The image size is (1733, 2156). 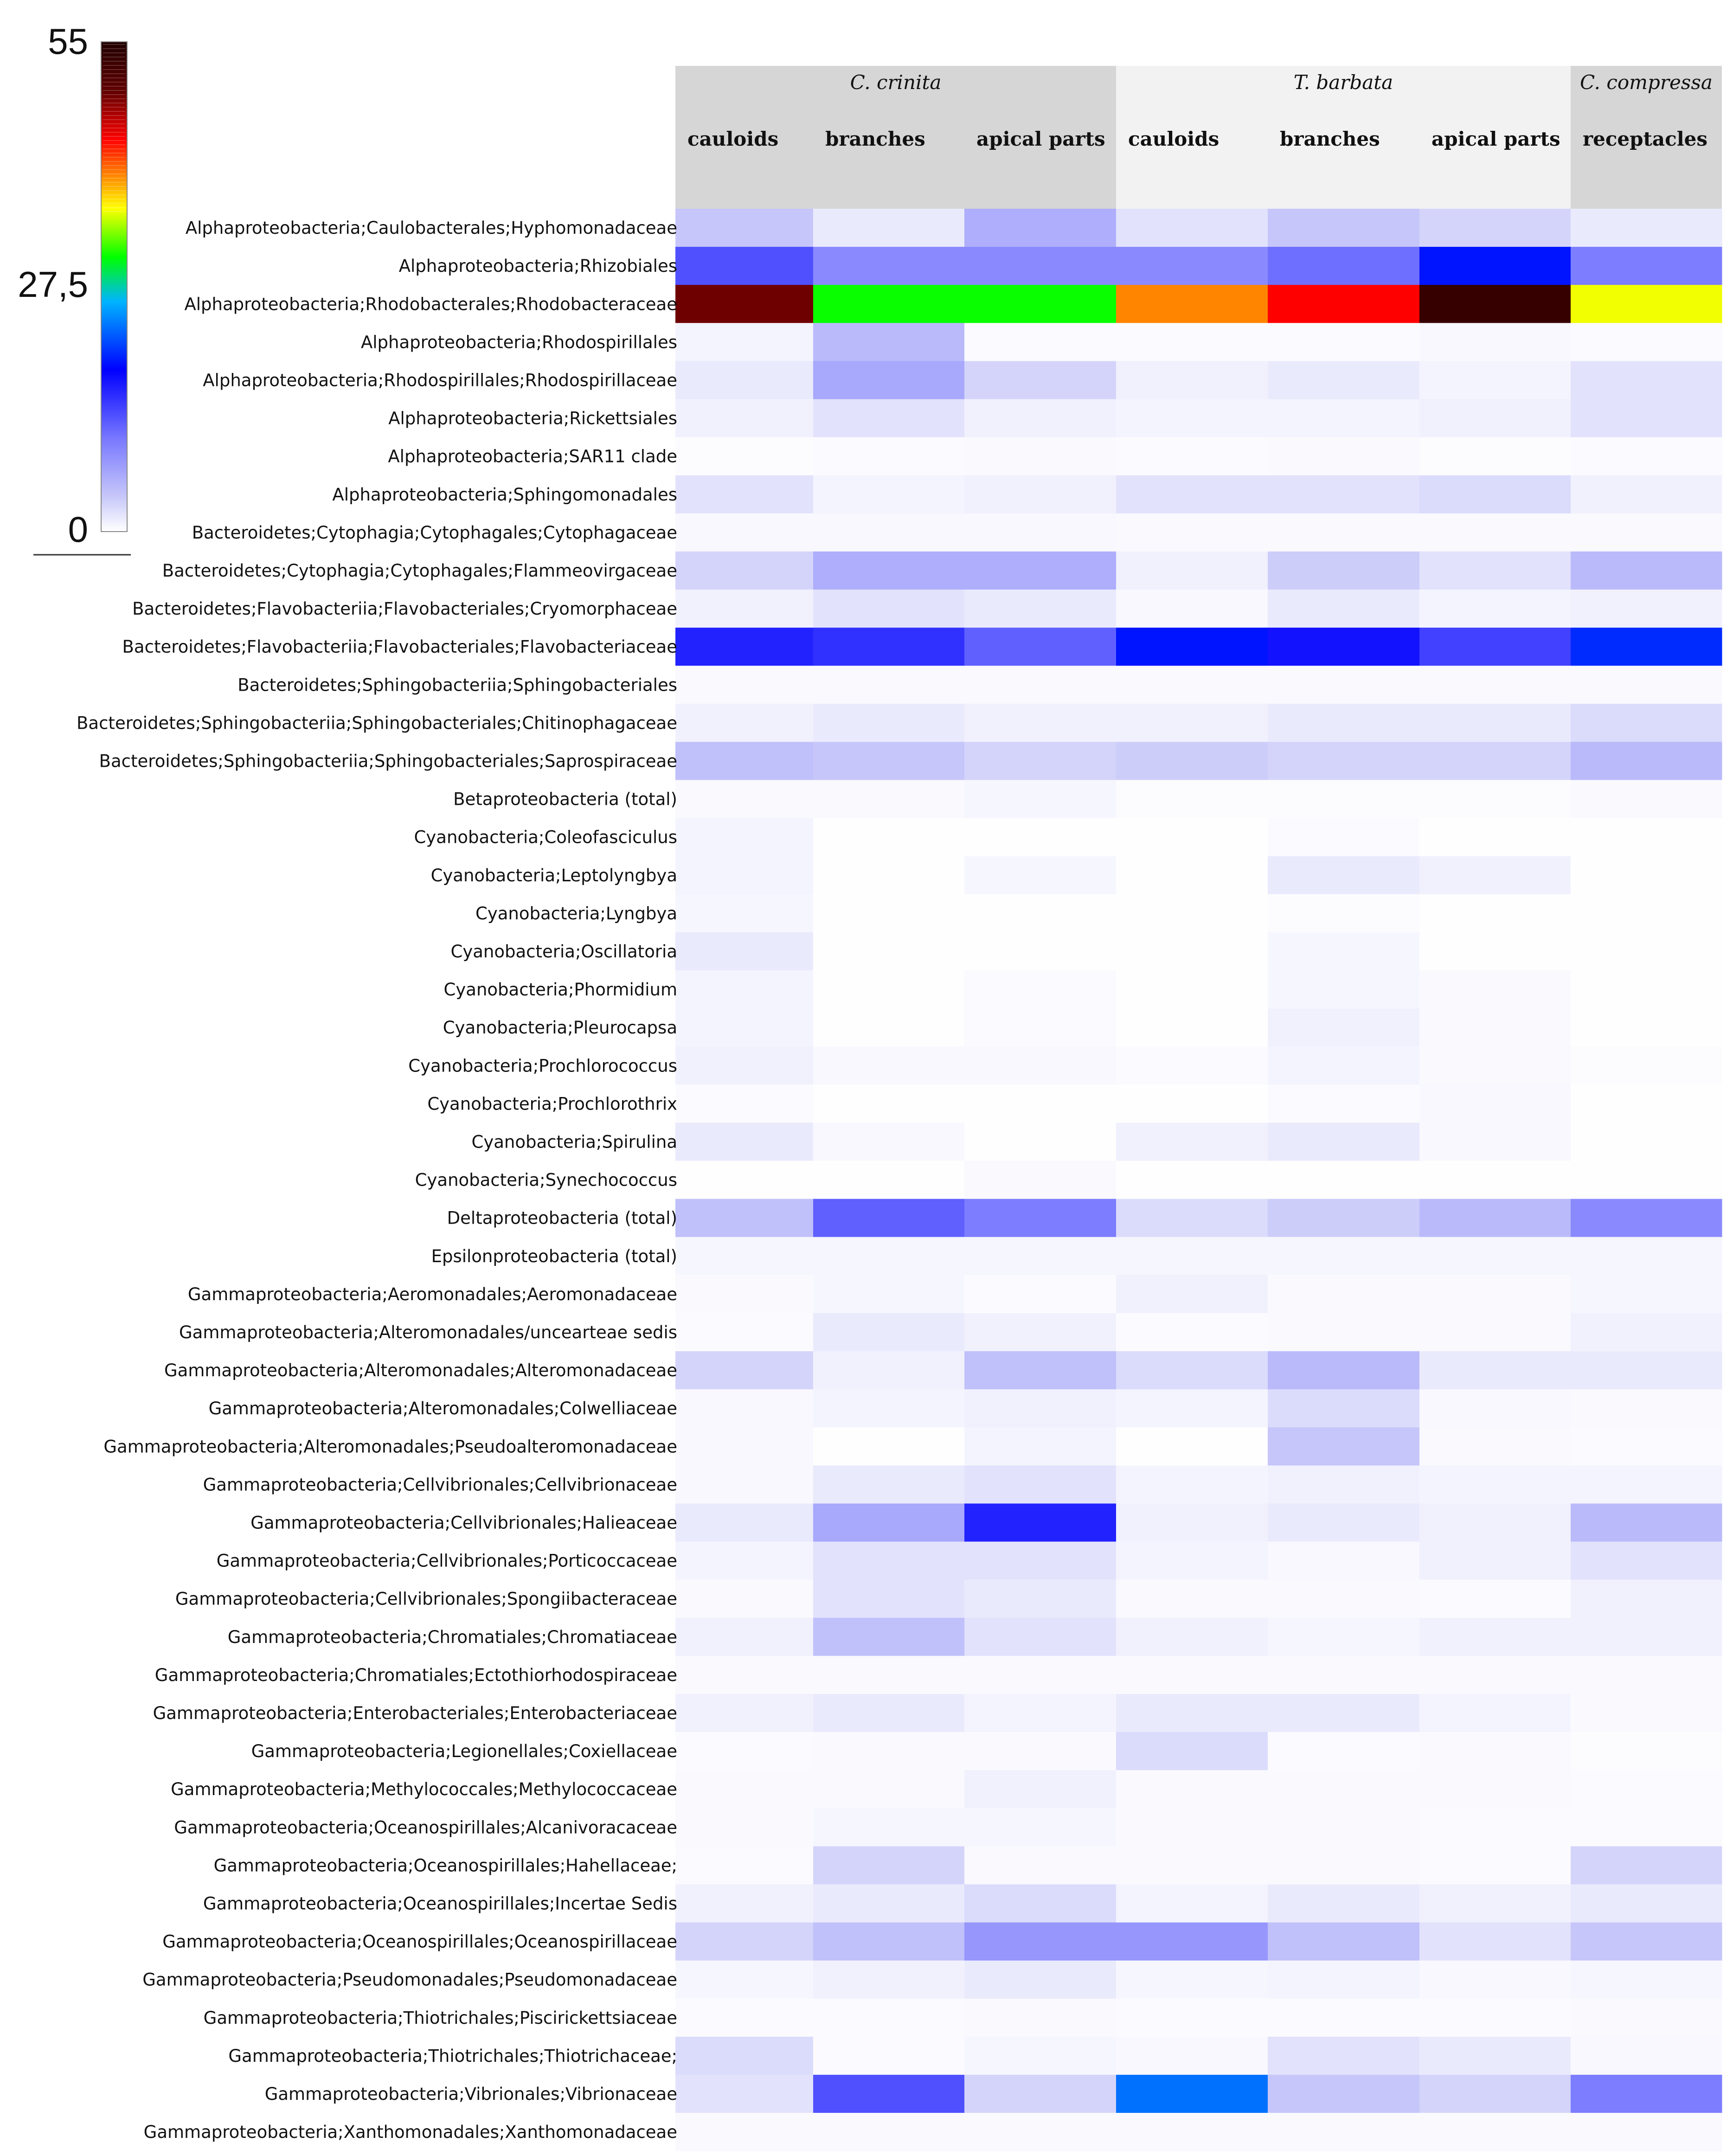 What do you see at coordinates (1645, 139) in the screenshot?
I see `column-label: receptacles` at bounding box center [1645, 139].